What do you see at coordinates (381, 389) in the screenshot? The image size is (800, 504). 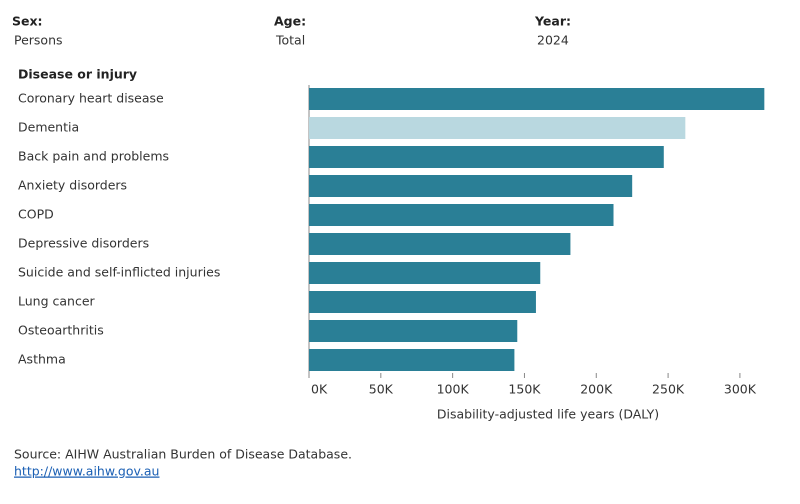 I see `x-tick-label: 50K` at bounding box center [381, 389].